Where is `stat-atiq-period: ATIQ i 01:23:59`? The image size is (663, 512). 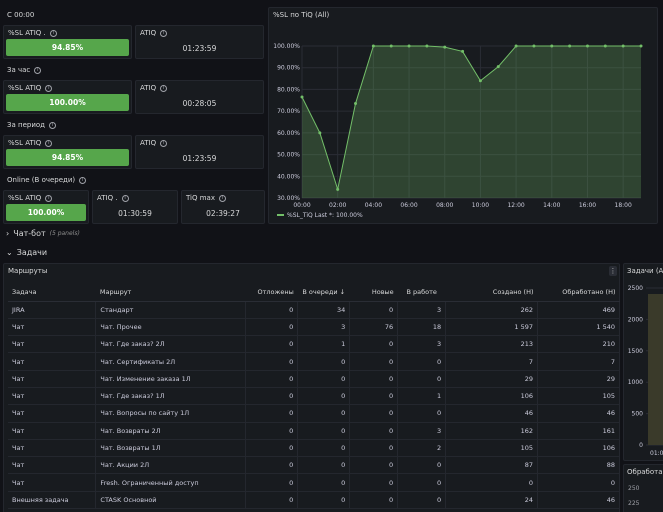
stat-atiq-period: ATIQ i 01:23:59 is located at coordinates (199, 152).